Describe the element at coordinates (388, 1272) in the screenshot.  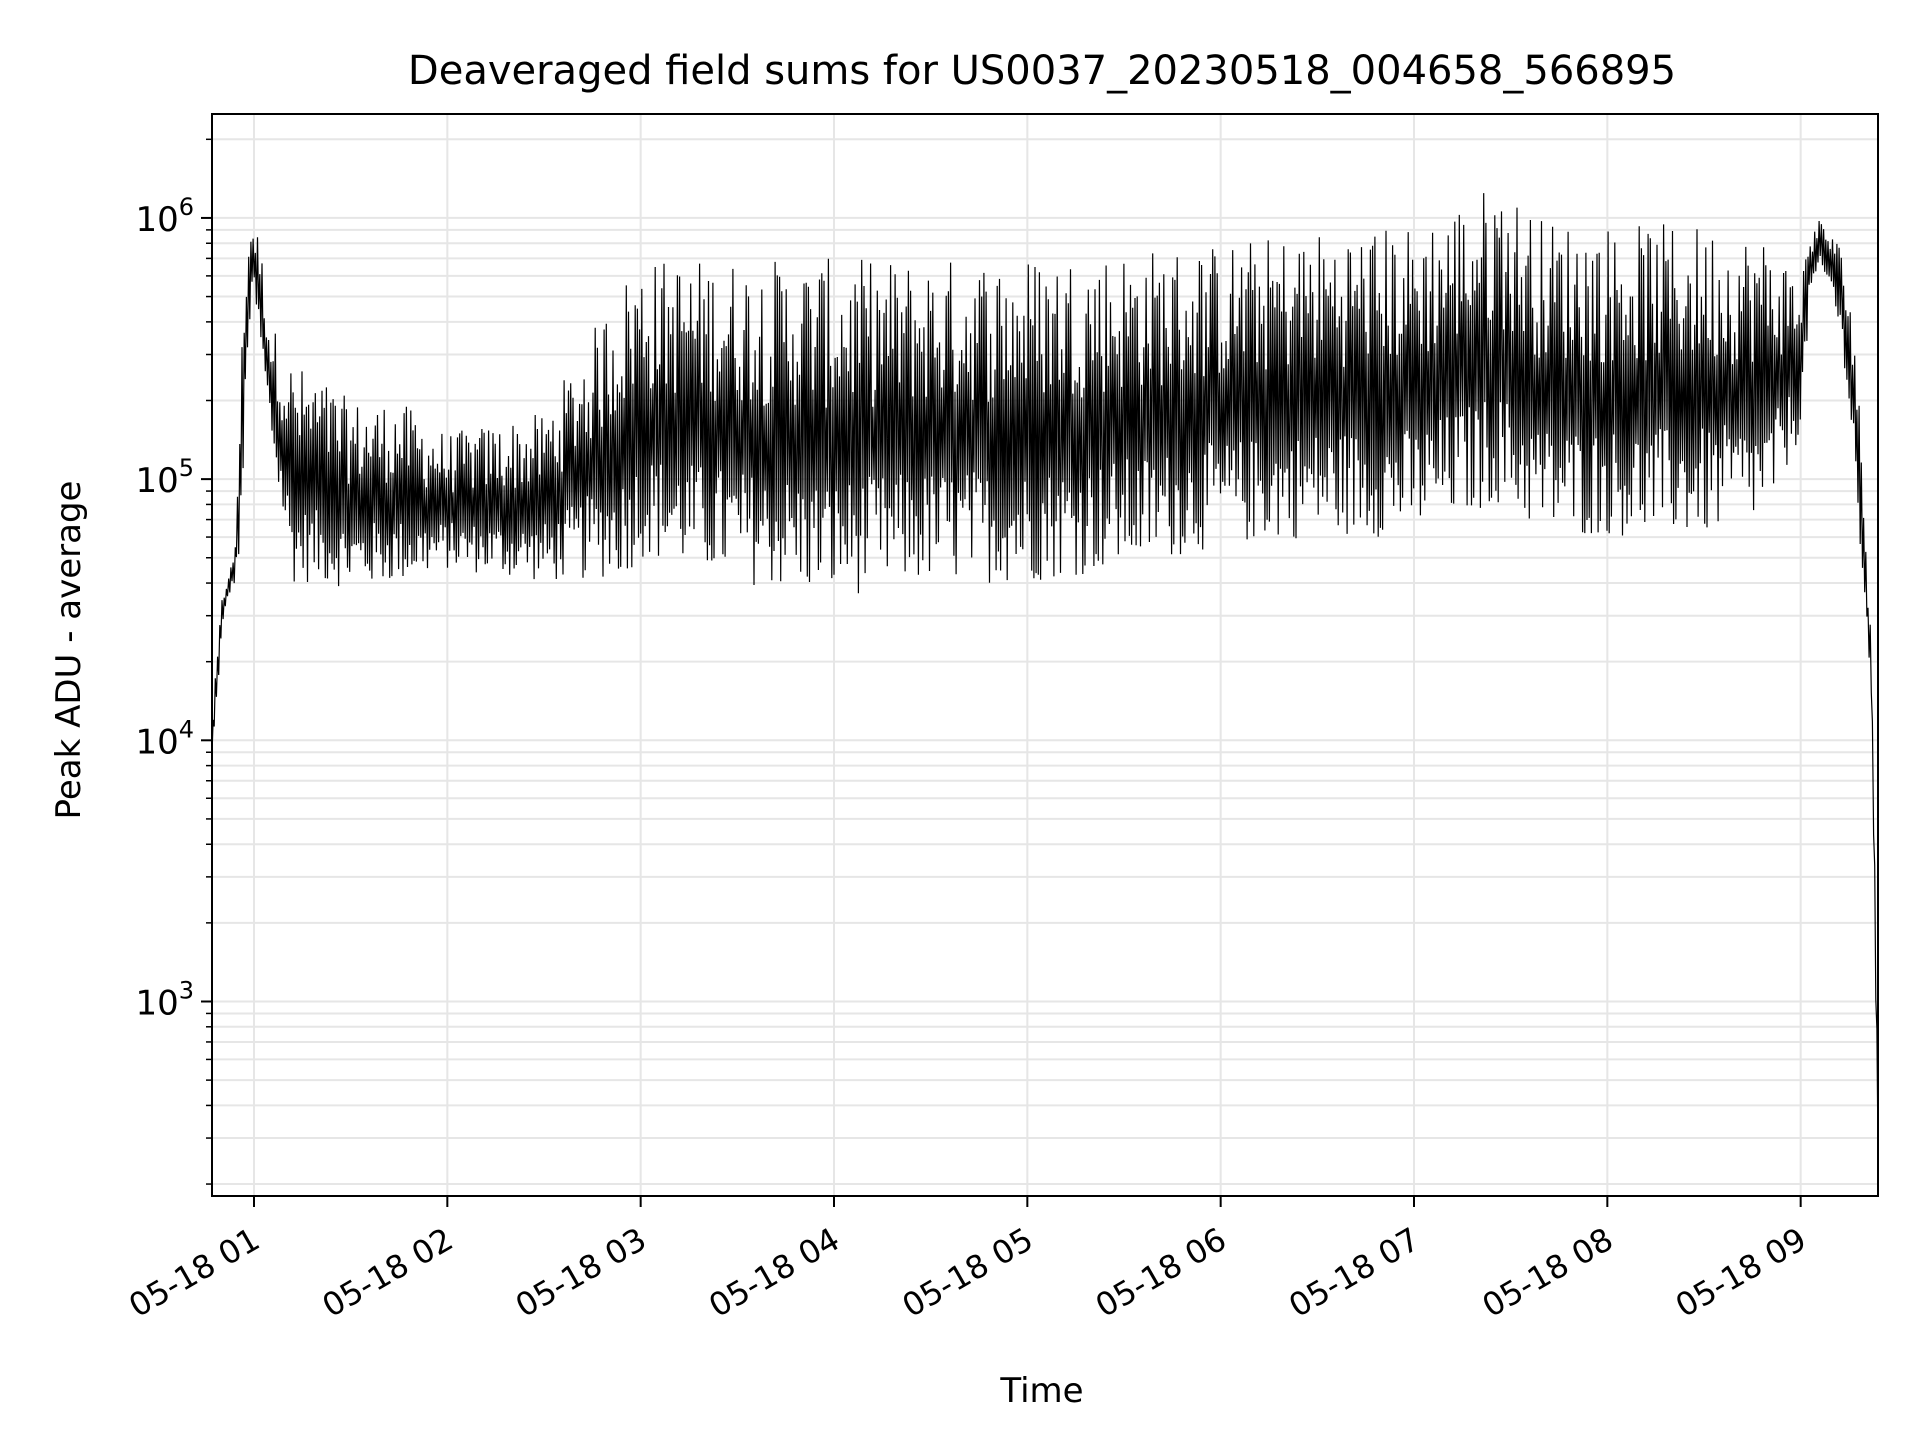
I see `x-tick-label: 05-18 02` at that location.